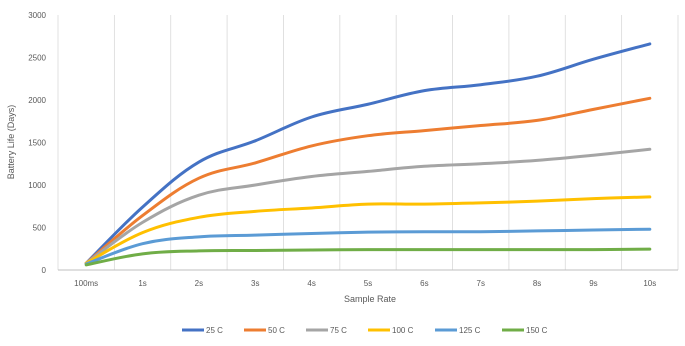 This screenshot has height=346, width=685. I want to click on y-tick-label: 1000, so click(37, 185).